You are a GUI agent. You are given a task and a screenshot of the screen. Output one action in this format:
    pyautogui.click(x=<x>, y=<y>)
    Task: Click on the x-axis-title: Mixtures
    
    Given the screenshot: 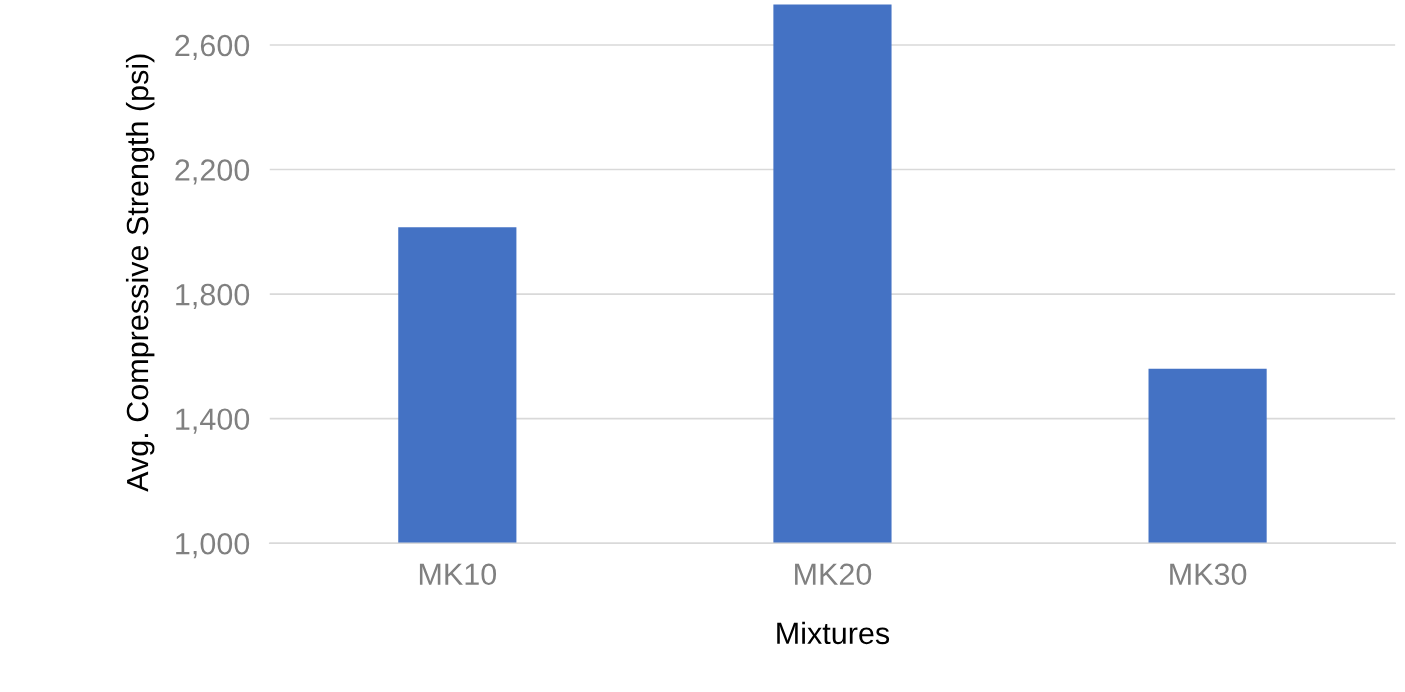 What is the action you would take?
    pyautogui.click(x=833, y=633)
    